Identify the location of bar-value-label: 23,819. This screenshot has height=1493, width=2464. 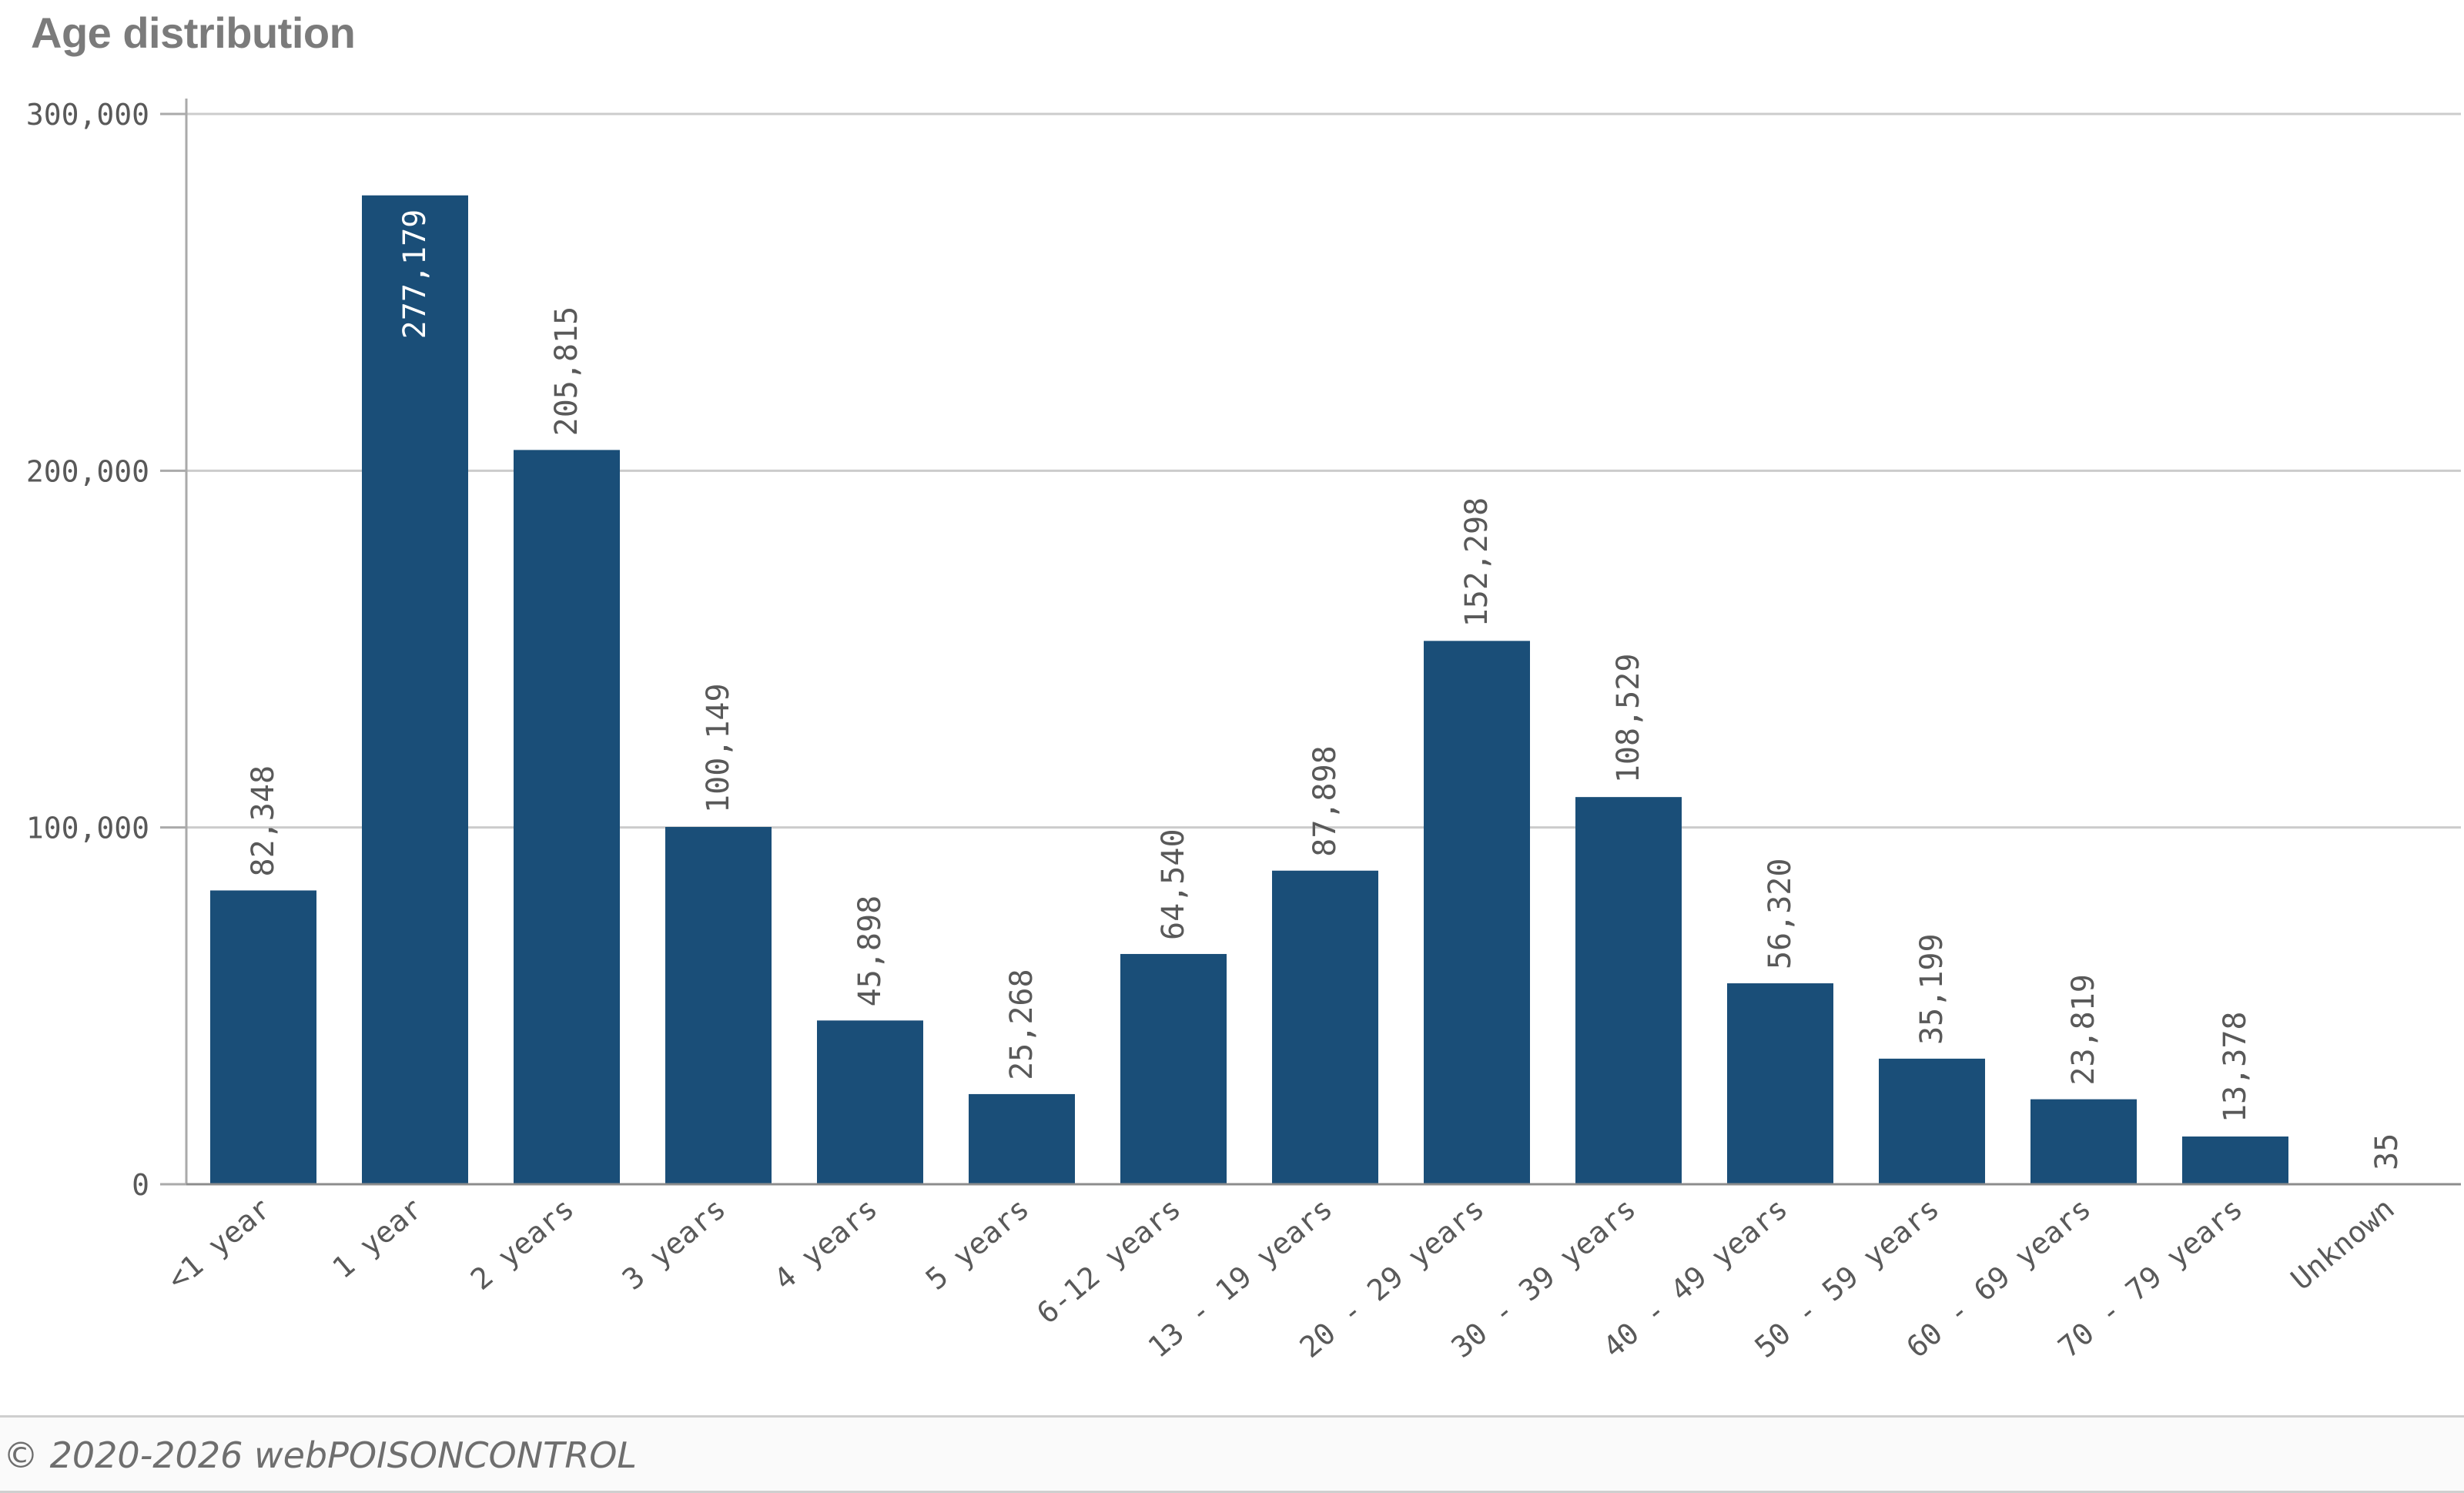
(2083, 1030).